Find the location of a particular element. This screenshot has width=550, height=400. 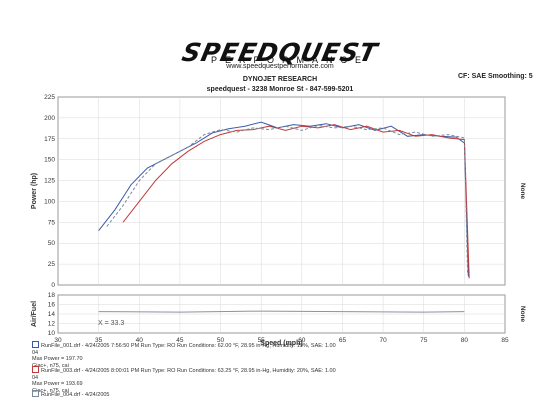

xtick-label: 60 is located at coordinates (302, 340).